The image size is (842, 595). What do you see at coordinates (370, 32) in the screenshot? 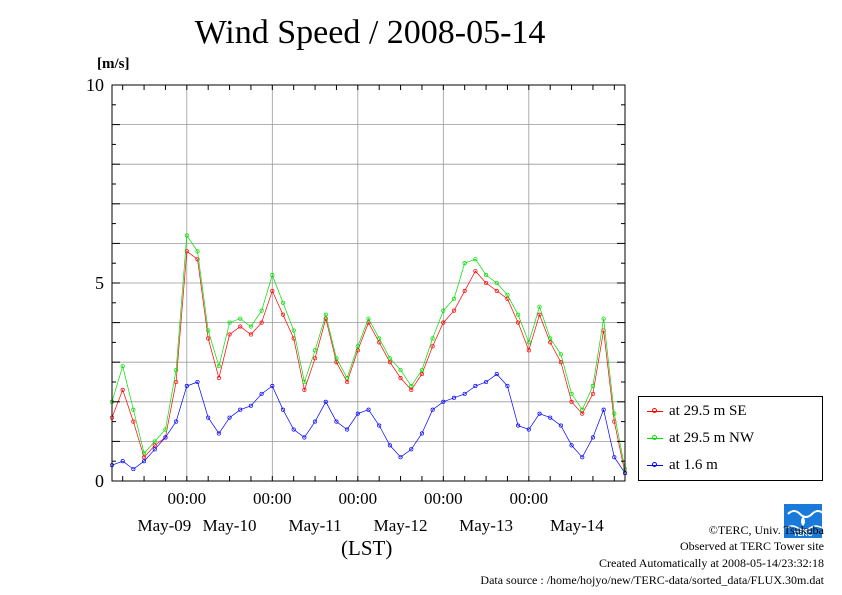
I see `chart-title: Wind Speed / 2008-05-14` at bounding box center [370, 32].